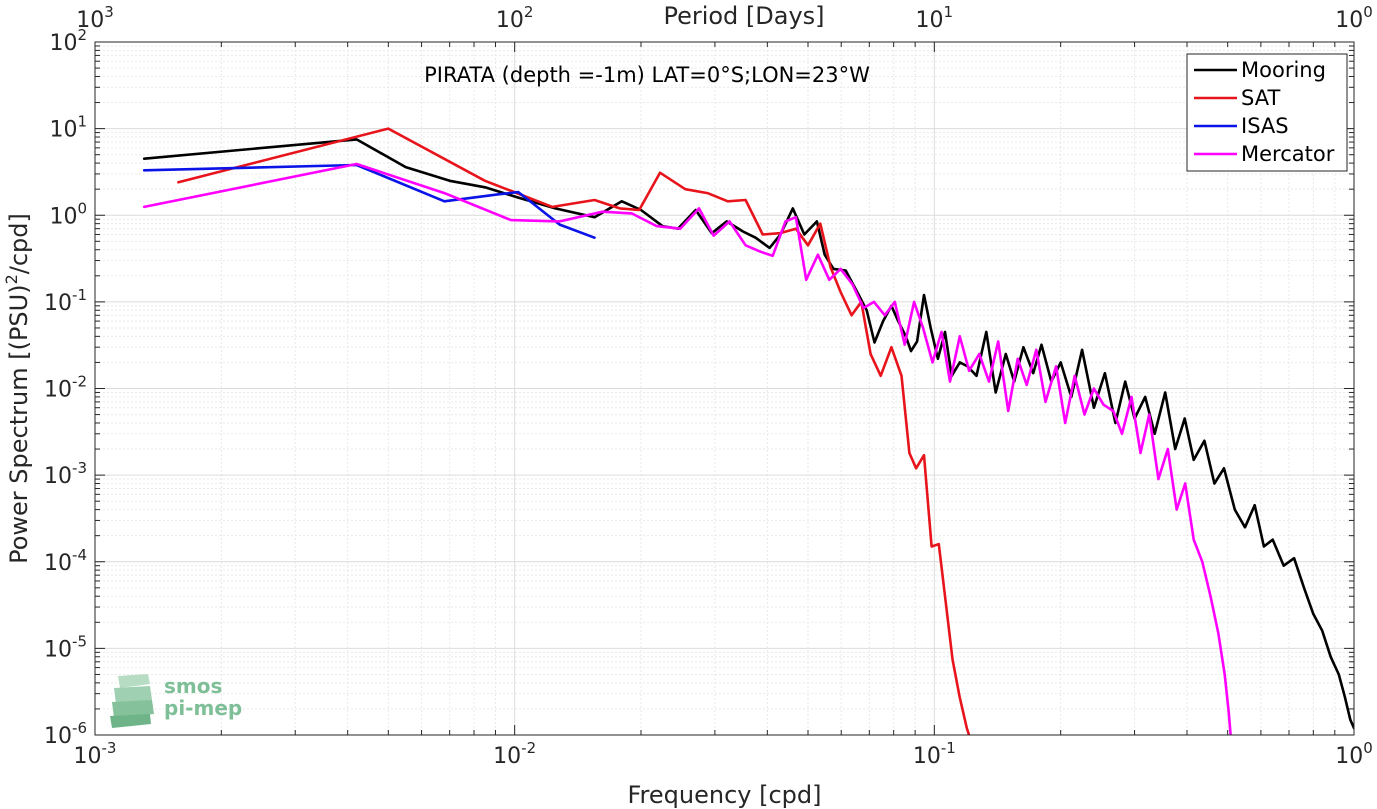  What do you see at coordinates (948, 748) in the screenshot?
I see `x-tick-label-exp: -1` at bounding box center [948, 748].